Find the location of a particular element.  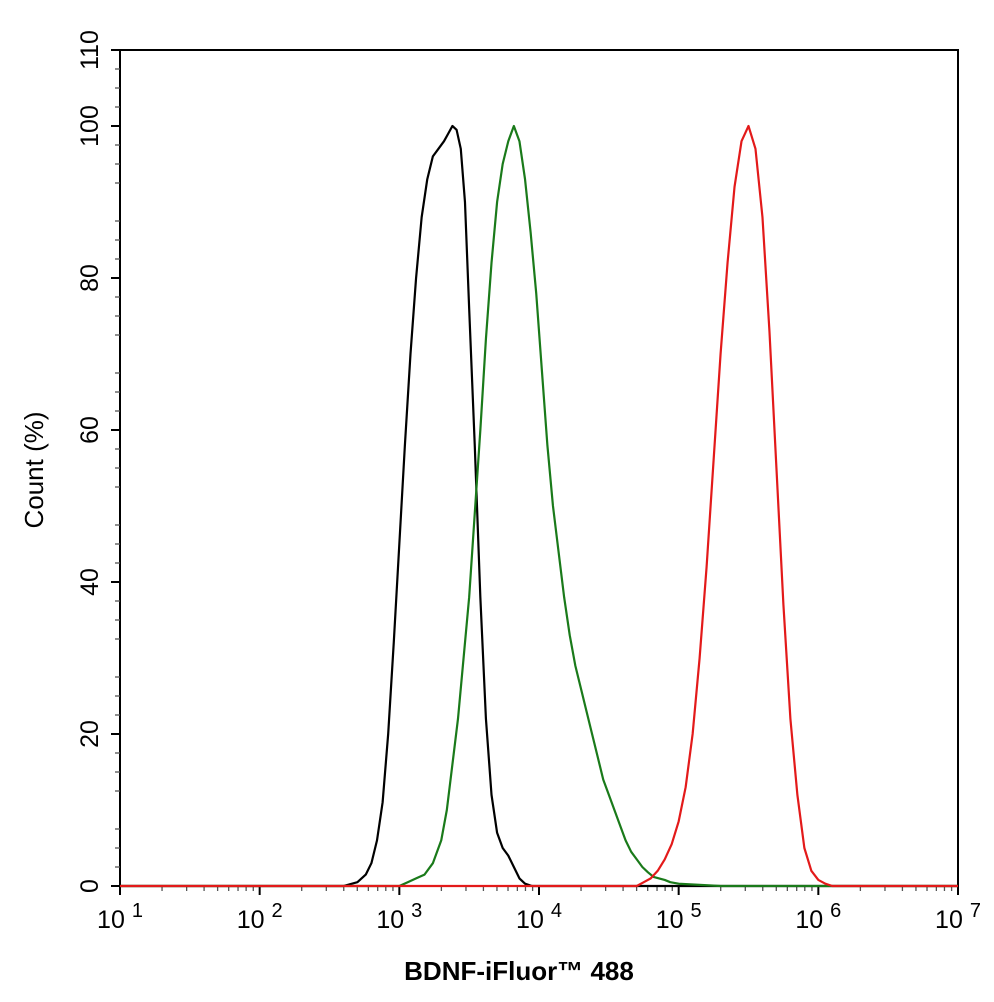

y-tick-label: 60 is located at coordinates (90, 430).